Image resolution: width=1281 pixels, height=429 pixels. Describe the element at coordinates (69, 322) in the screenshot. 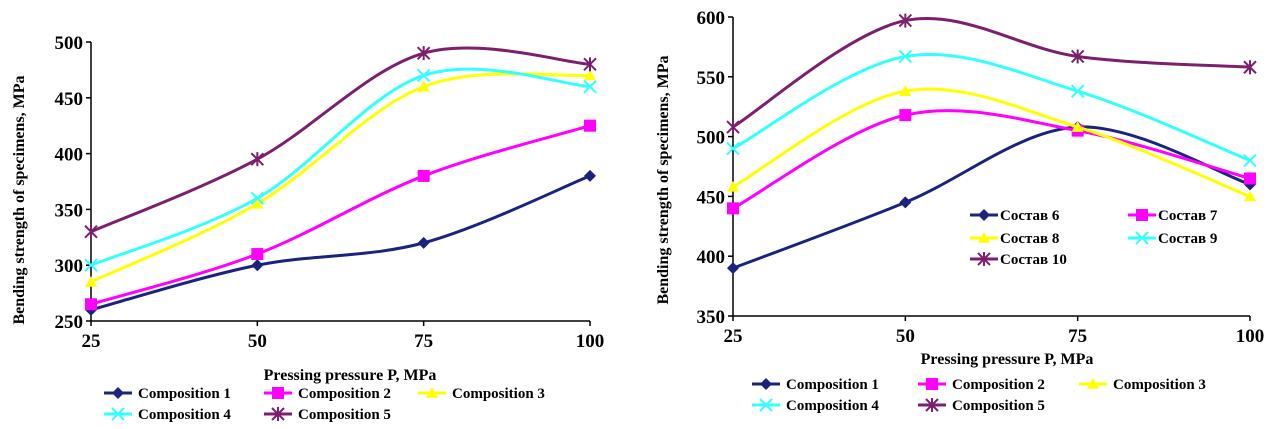

I see `y-tick-label: 250` at that location.